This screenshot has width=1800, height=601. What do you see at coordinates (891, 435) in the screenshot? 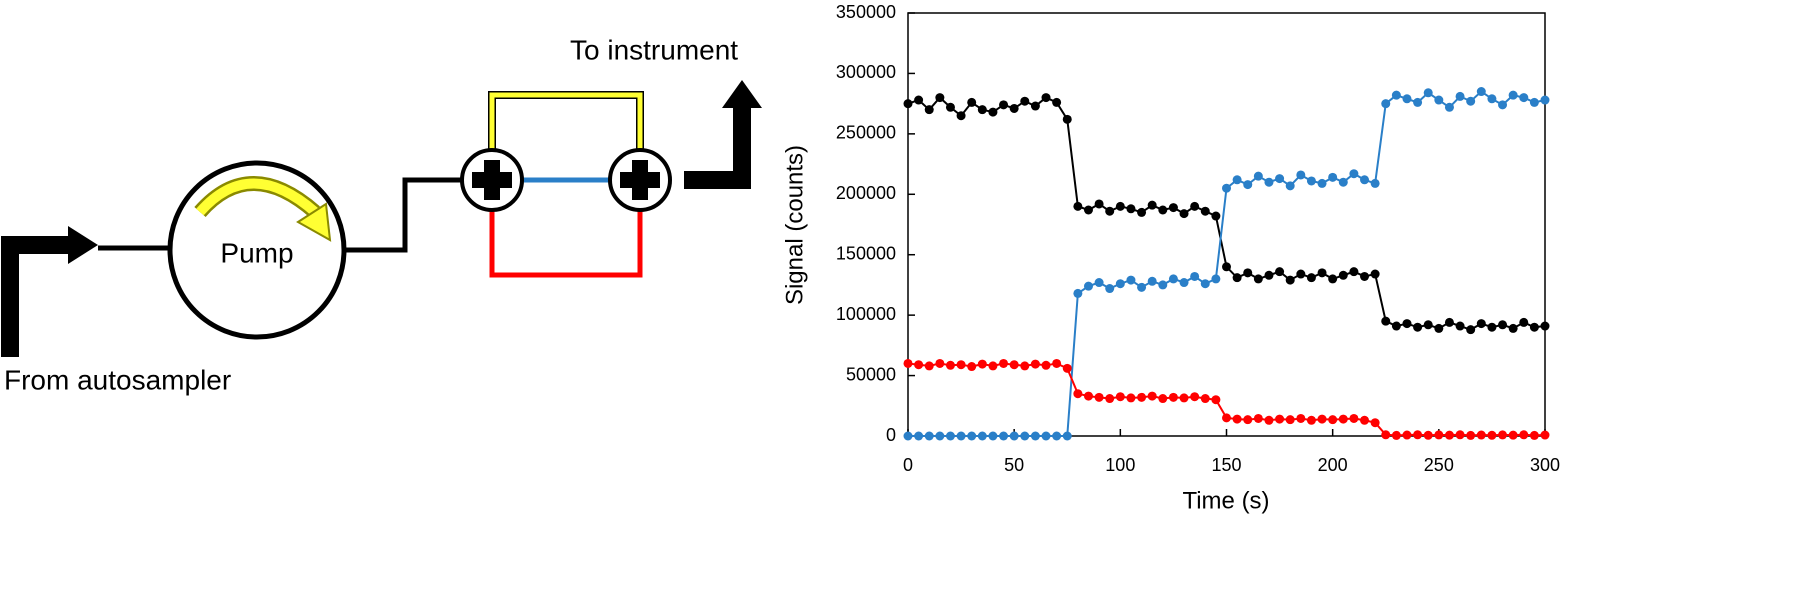
I see `y-tick-label: 0` at bounding box center [891, 435].